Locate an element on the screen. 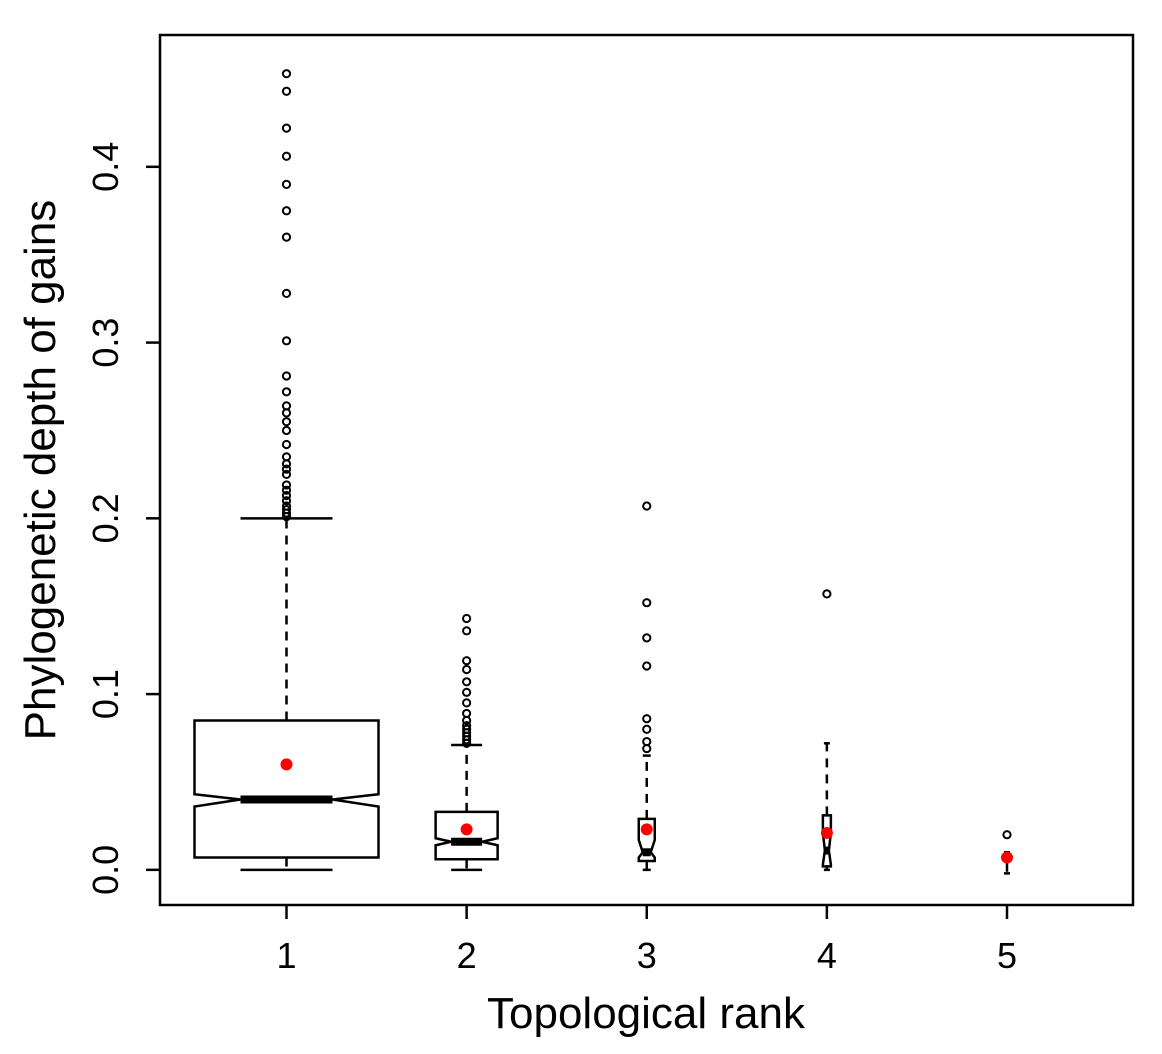  y-tick-label: 0.3 is located at coordinates (105, 343).